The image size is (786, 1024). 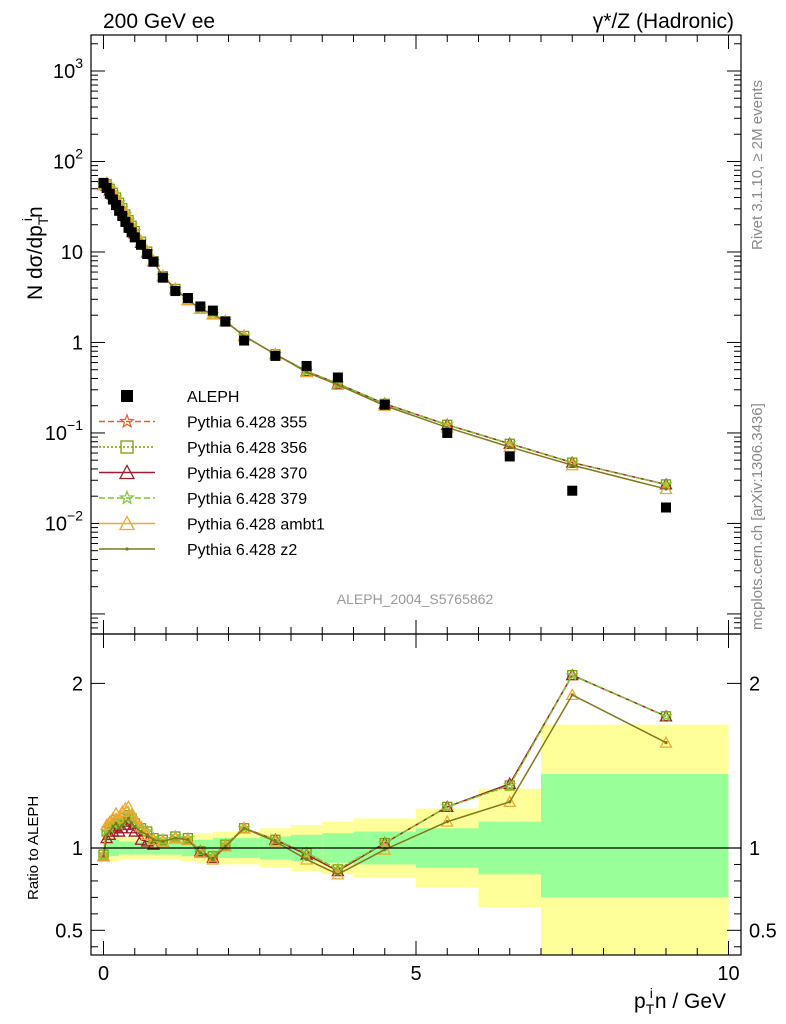 What do you see at coordinates (247, 474) in the screenshot?
I see `legend-label-2: Pythia 6.428 370` at bounding box center [247, 474].